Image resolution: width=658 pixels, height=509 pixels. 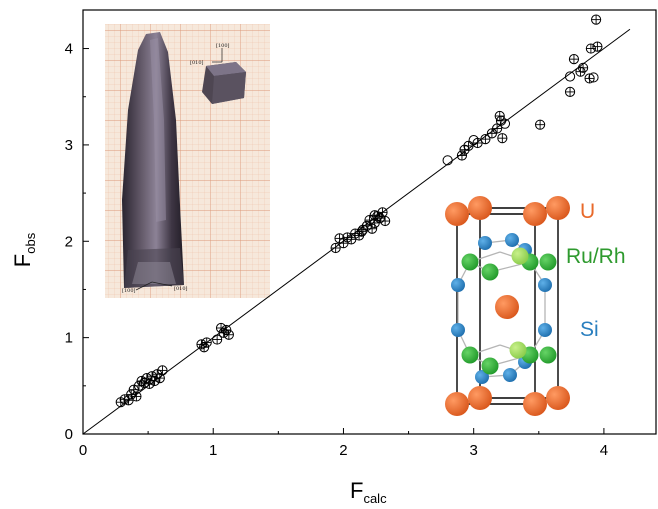 I want to click on y-tick-label: 3, so click(x=69, y=145).